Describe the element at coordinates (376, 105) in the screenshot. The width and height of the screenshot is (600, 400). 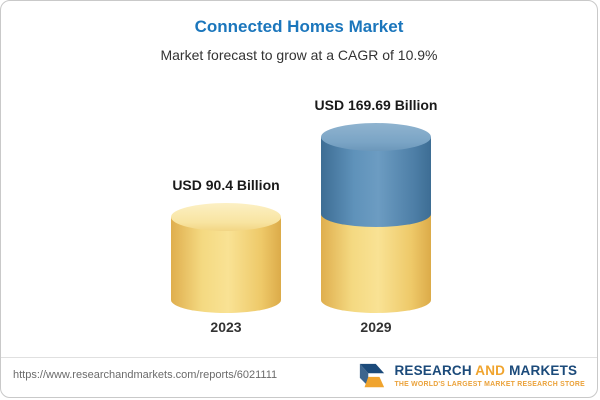
I see `value-label-2029: USD 169.69 Billion` at that location.